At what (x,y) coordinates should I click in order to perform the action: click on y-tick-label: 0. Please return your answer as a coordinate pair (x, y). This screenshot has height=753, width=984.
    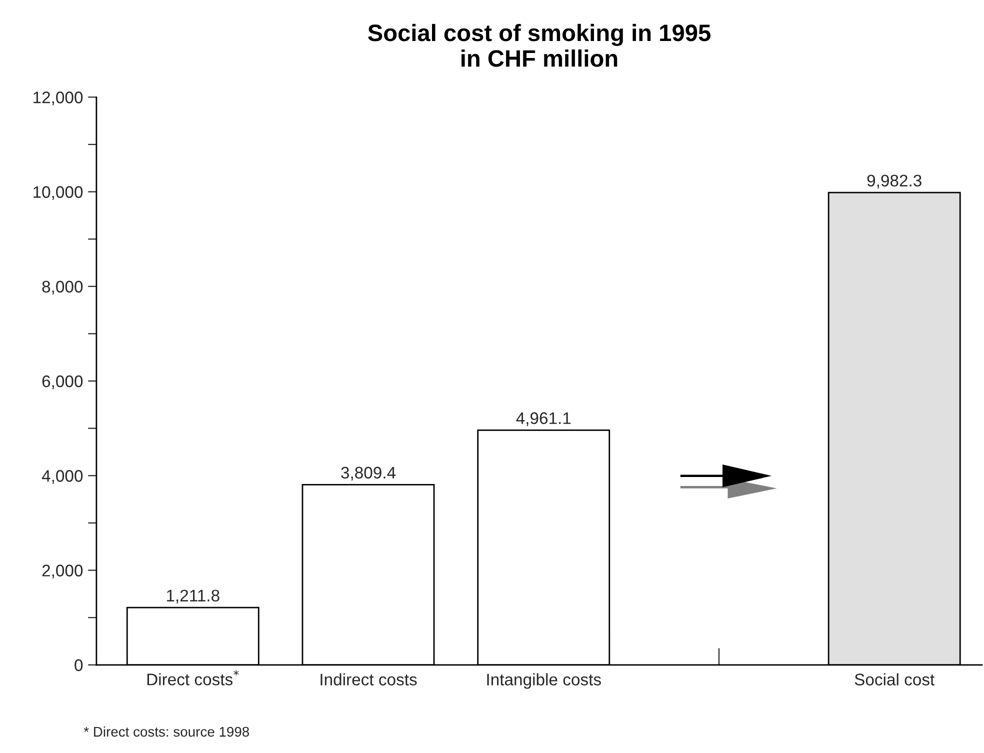
    Looking at the image, I should click on (78, 665).